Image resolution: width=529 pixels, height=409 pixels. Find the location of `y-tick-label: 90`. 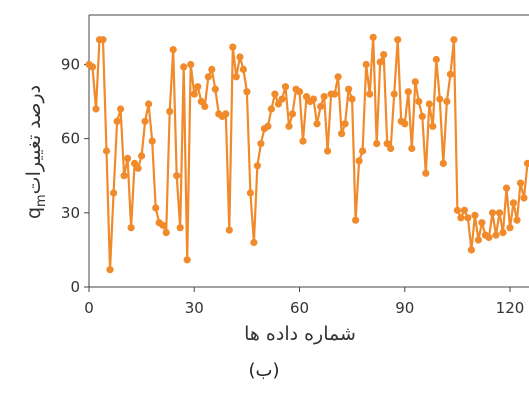

y-tick-label: 90 is located at coordinates (70, 64).